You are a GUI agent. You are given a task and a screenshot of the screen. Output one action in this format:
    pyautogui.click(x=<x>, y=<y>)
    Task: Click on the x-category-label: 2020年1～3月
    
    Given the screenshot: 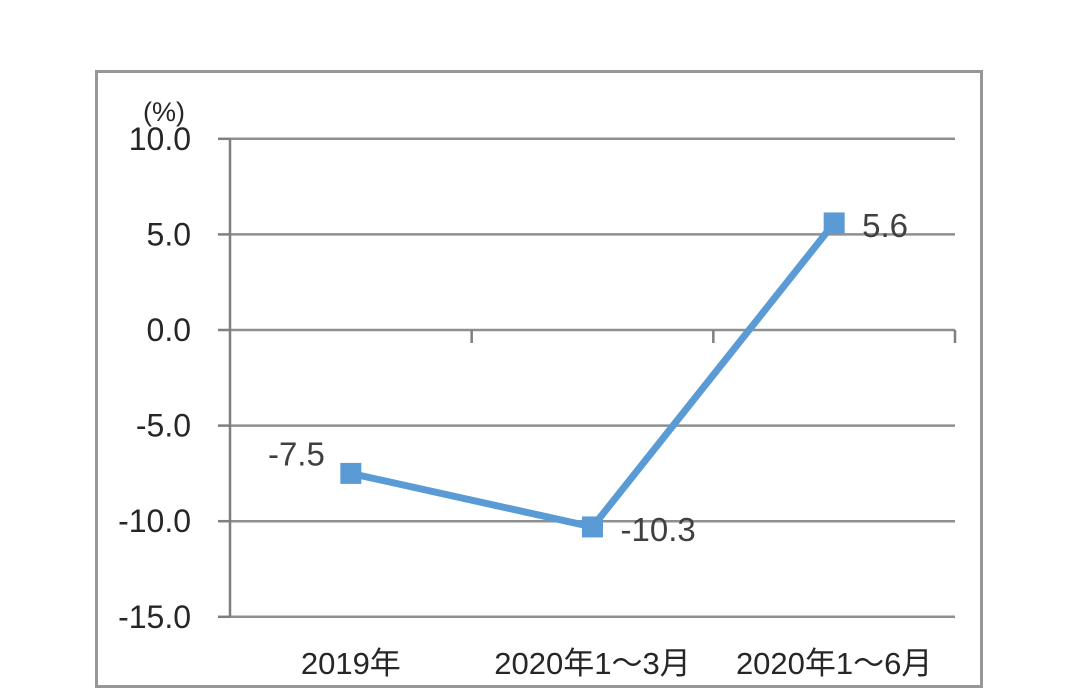 What is the action you would take?
    pyautogui.click(x=592, y=663)
    